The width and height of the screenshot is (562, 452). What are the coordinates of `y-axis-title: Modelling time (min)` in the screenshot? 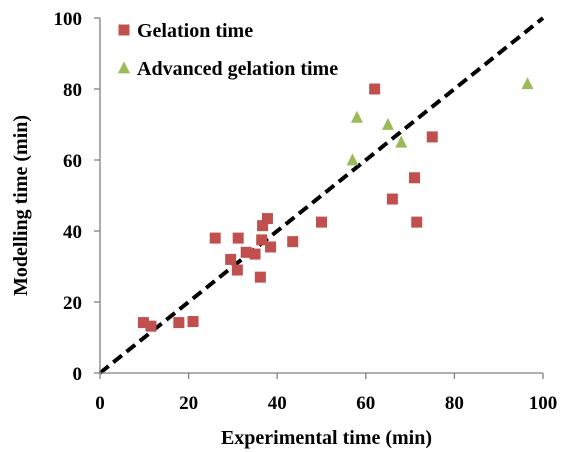 It's located at (21, 205).